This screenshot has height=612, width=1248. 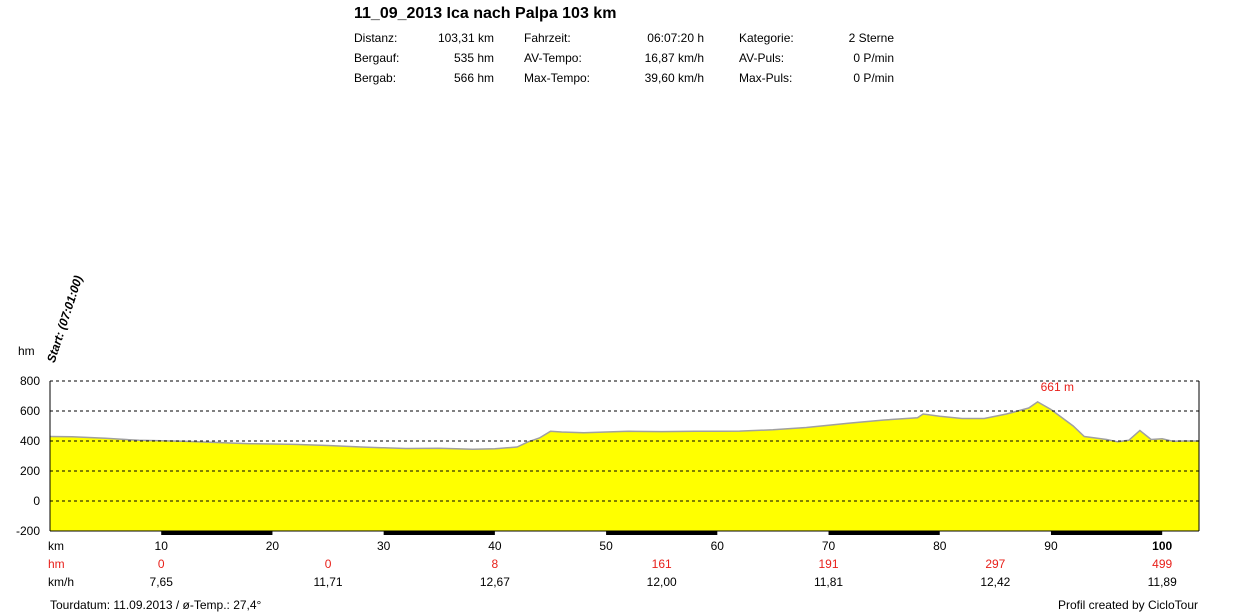 What do you see at coordinates (553, 58) in the screenshot?
I see `stat-label: AV-Tempo:` at bounding box center [553, 58].